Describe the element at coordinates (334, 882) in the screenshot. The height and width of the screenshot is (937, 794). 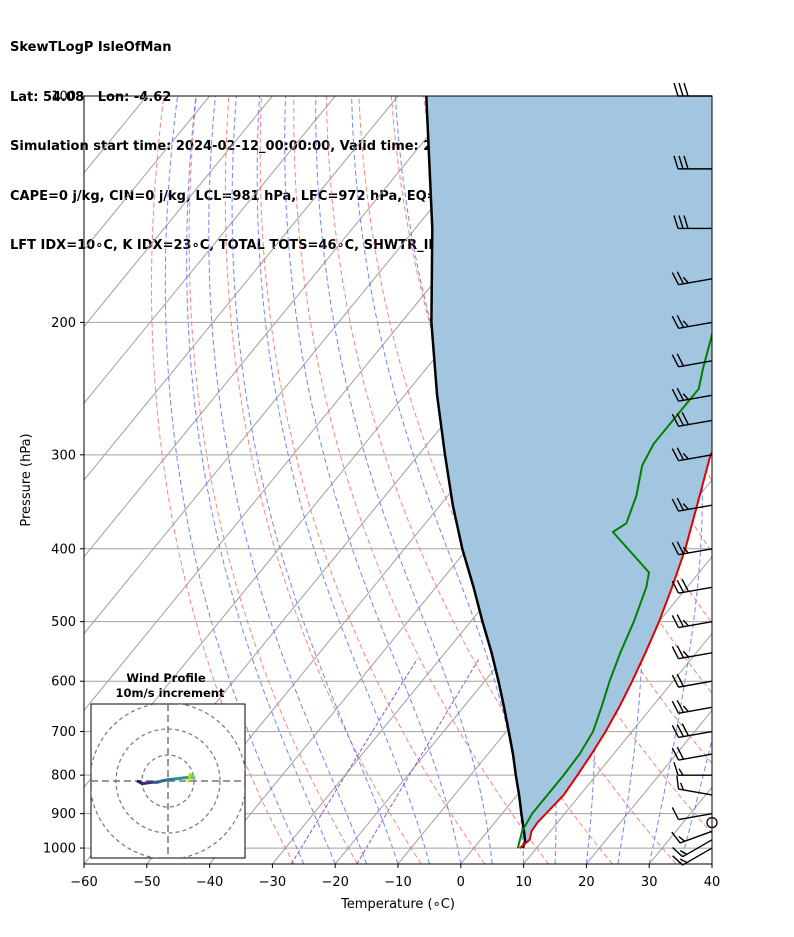
I see `x-tick-label: −20` at that location.